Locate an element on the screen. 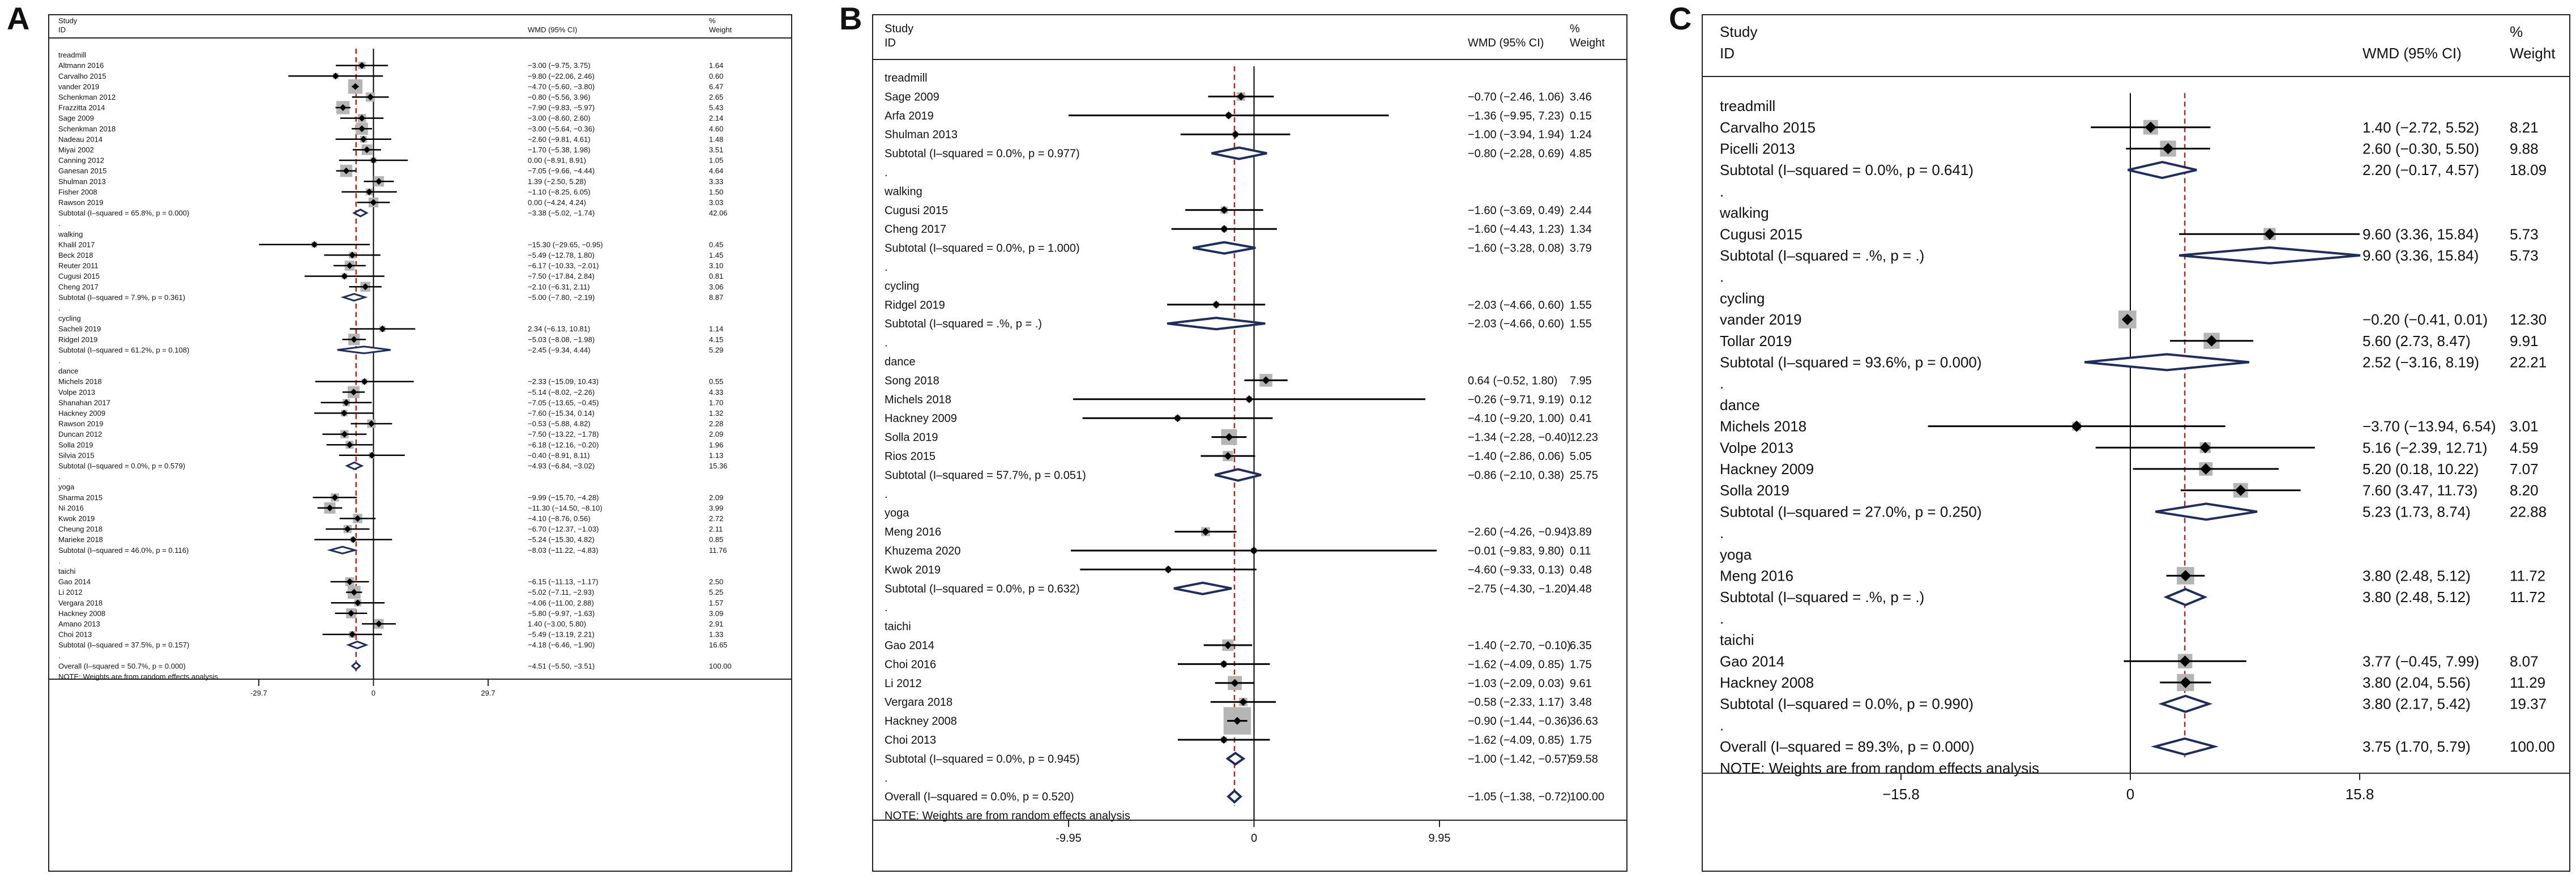 The height and width of the screenshot is (891, 2576). weight-value: 2.44 is located at coordinates (1581, 211).